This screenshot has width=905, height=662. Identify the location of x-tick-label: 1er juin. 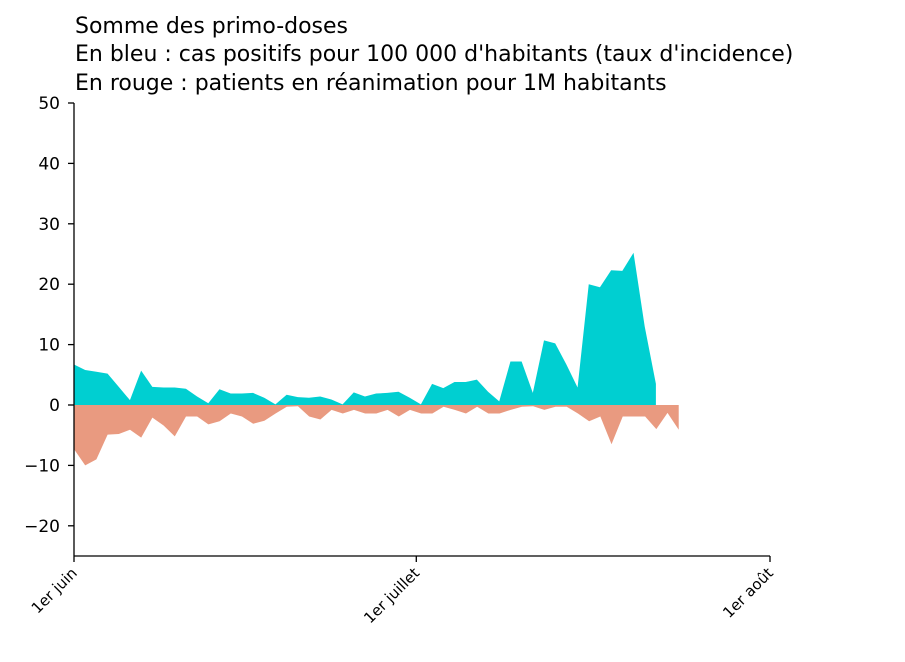
(54, 590).